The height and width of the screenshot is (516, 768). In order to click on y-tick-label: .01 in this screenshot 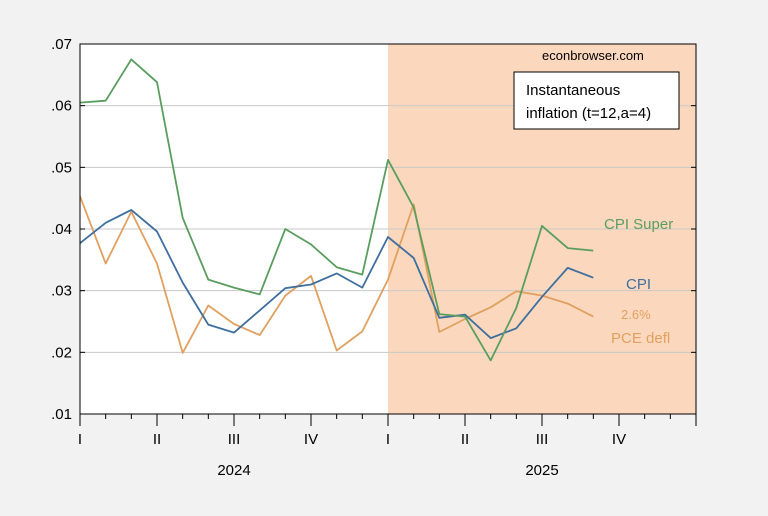, I will do `click(61, 414)`.